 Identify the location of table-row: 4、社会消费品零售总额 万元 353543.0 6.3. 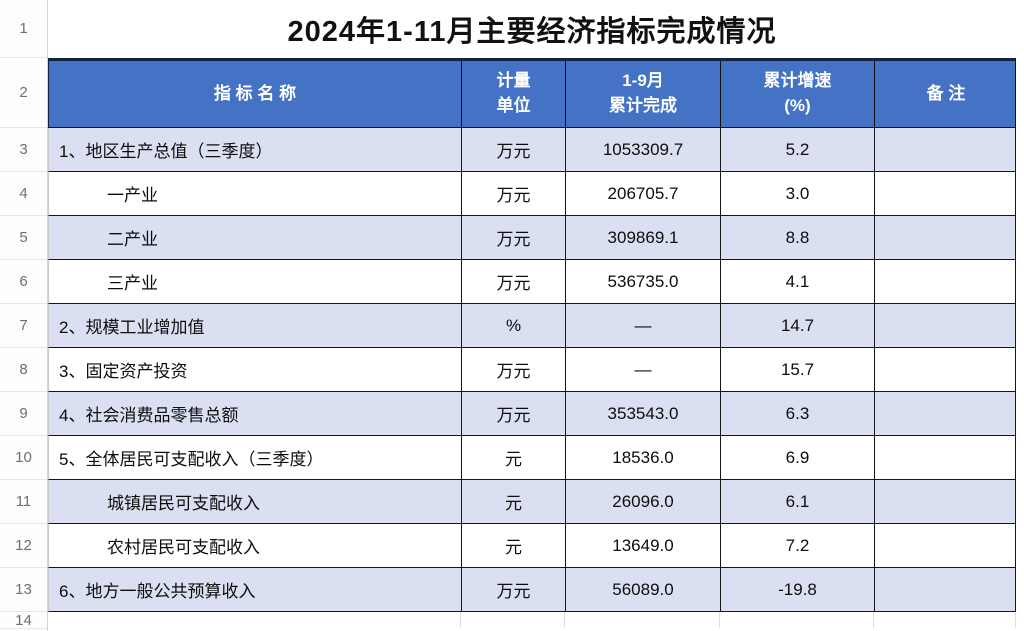
(532, 414).